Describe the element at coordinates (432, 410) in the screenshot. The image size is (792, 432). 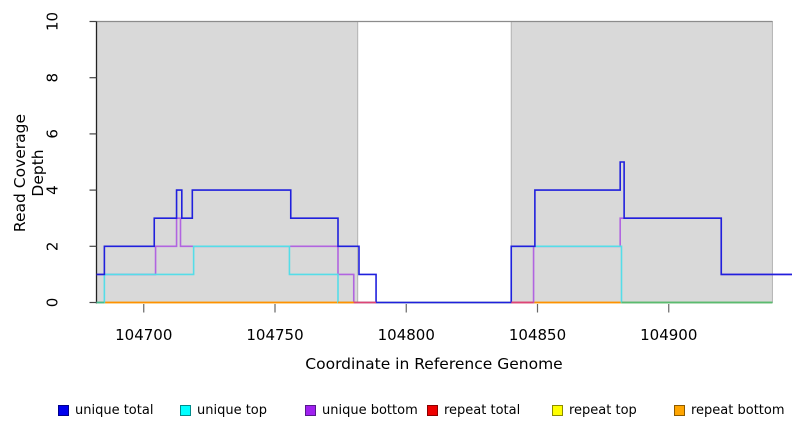
I see `repeat-total-swatch-icon` at that location.